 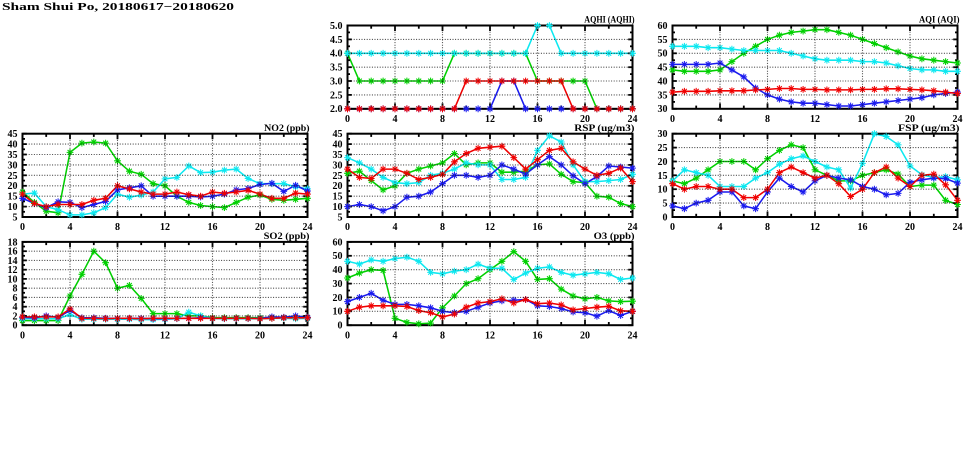 I want to click on svg-text: NO2 (ppb), so click(x=286, y=128).